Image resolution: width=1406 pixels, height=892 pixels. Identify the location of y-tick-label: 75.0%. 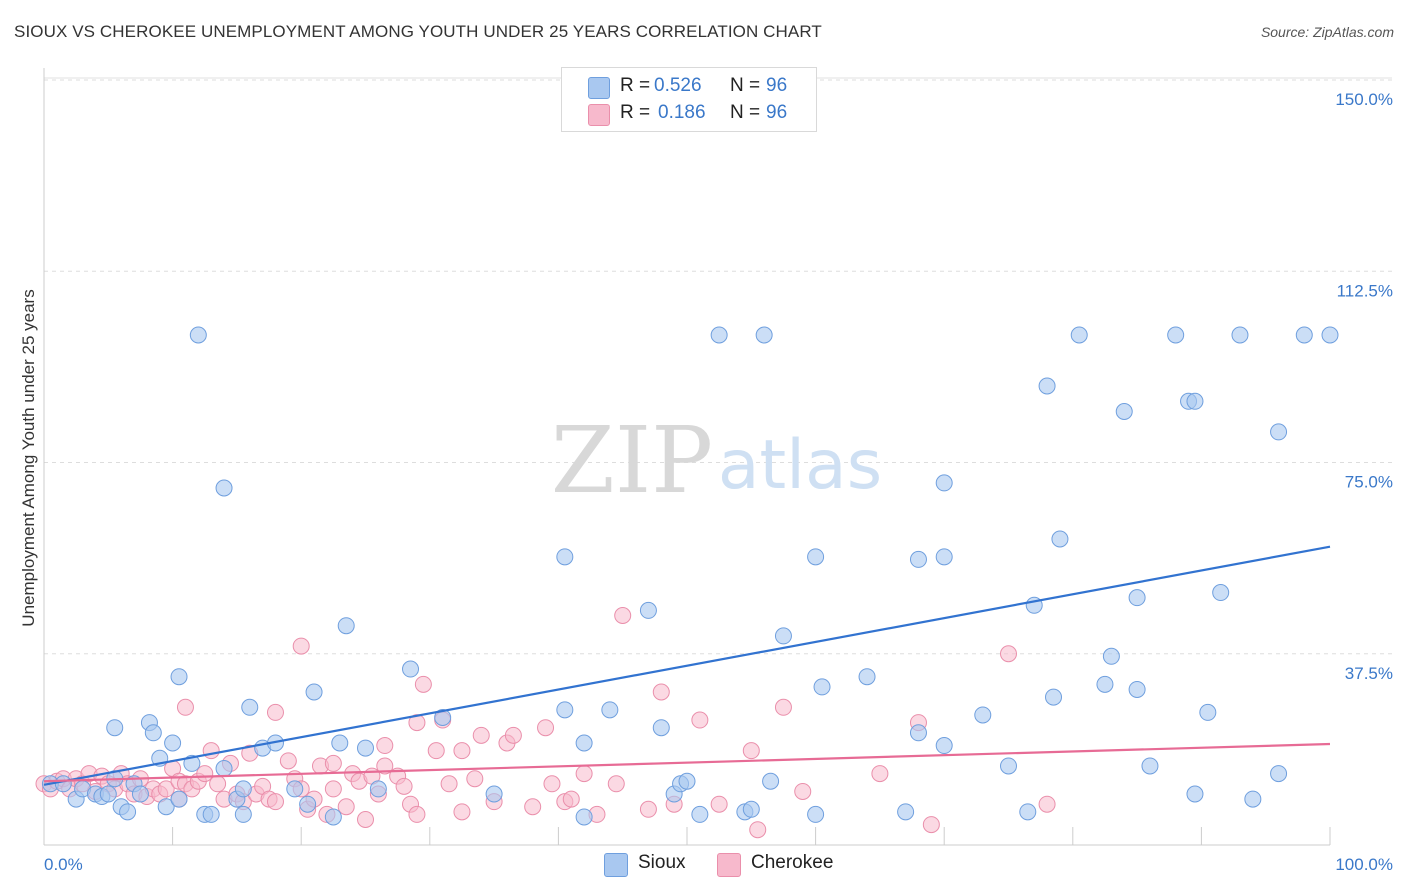
(1369, 482).